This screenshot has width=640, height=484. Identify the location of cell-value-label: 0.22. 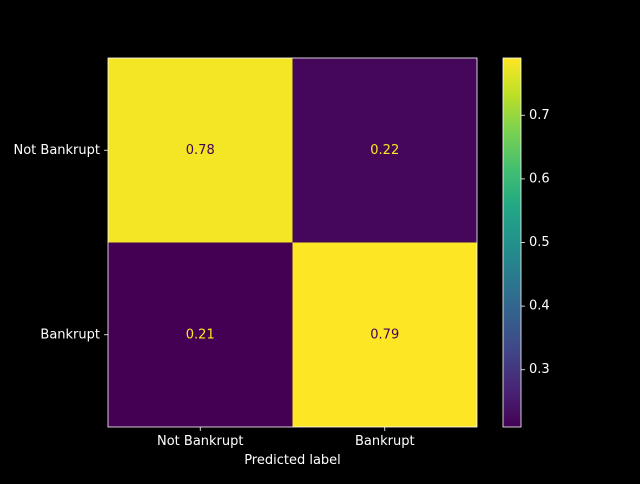
(384, 150).